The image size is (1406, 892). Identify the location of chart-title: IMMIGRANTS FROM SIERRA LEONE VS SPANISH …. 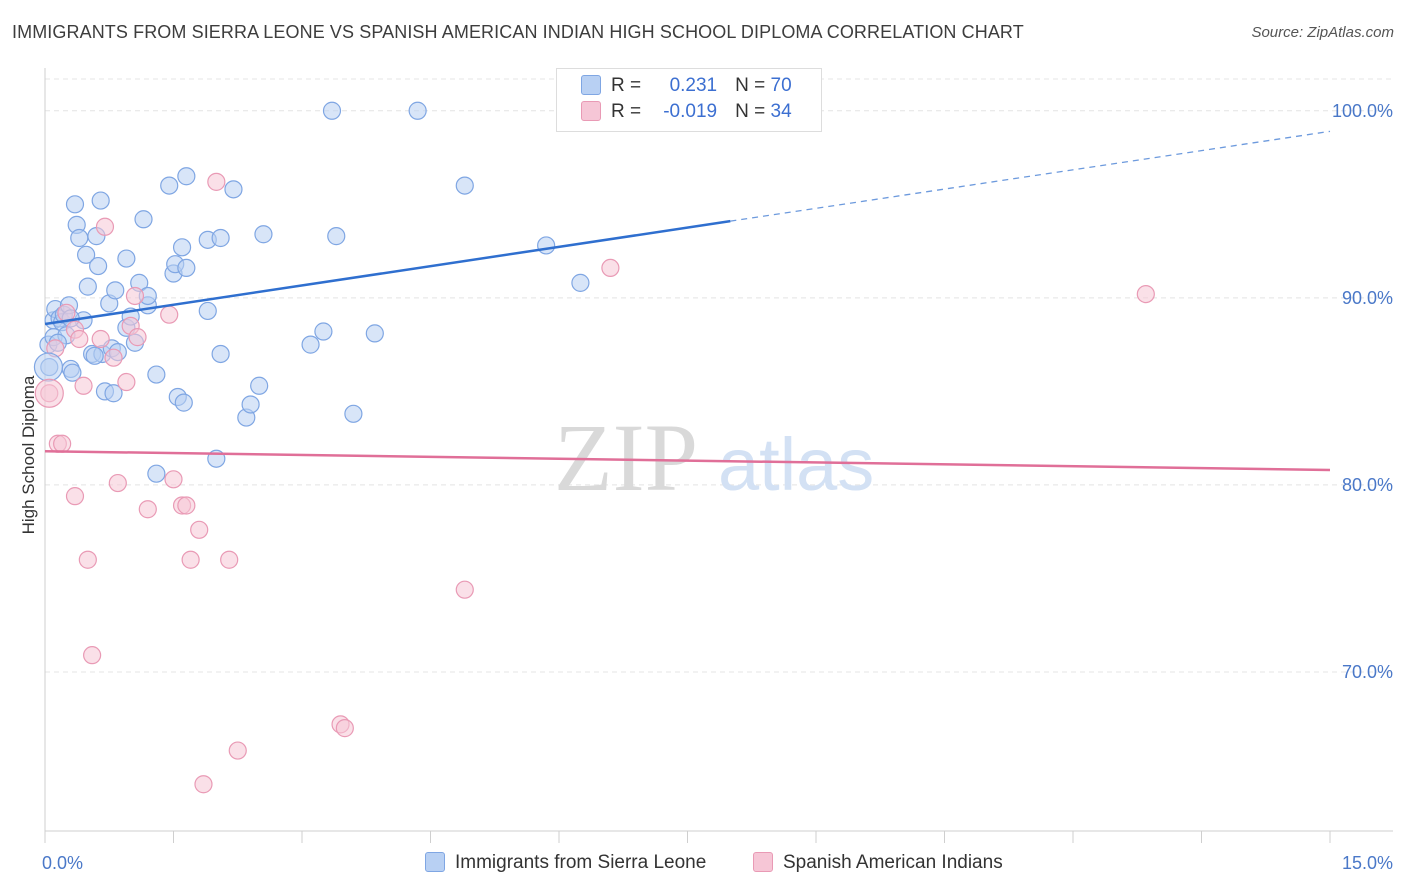
(518, 32).